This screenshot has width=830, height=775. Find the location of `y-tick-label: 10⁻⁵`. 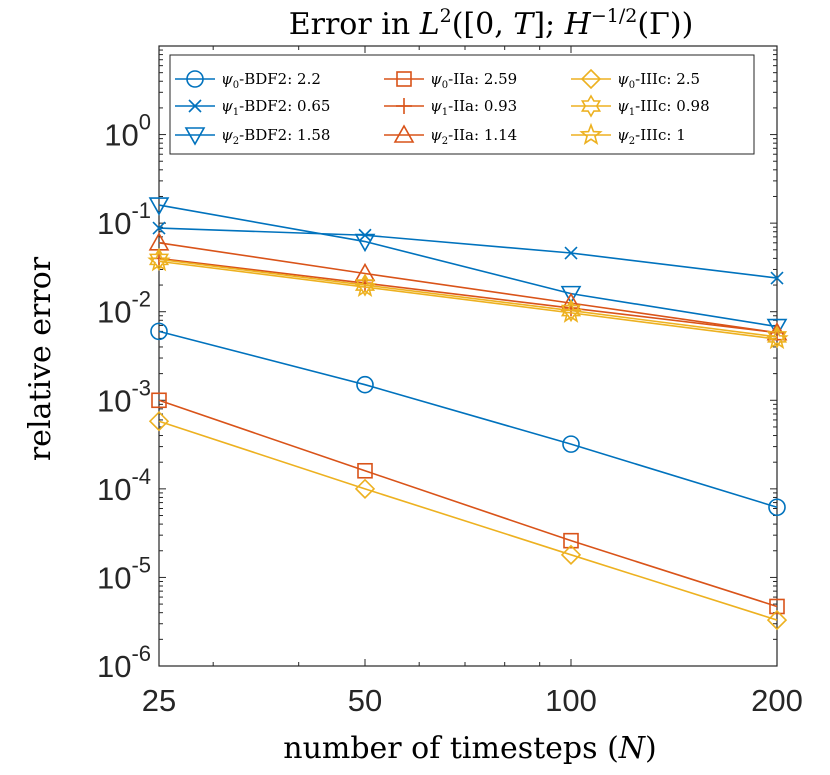

y-tick-label: 10⁻⁵ is located at coordinates (124, 573).